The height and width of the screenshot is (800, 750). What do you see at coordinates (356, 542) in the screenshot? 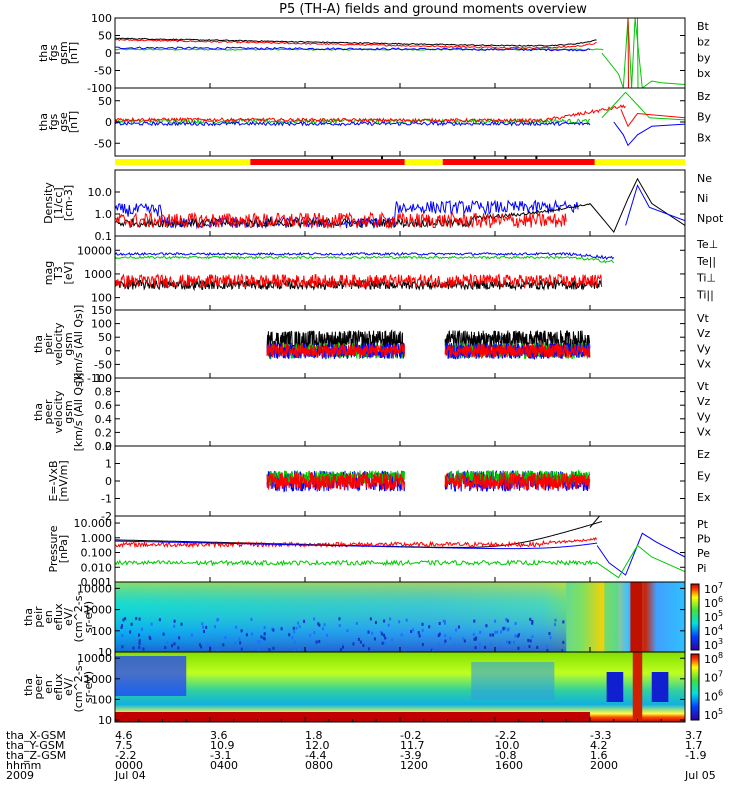
I see `series-pb` at bounding box center [356, 542].